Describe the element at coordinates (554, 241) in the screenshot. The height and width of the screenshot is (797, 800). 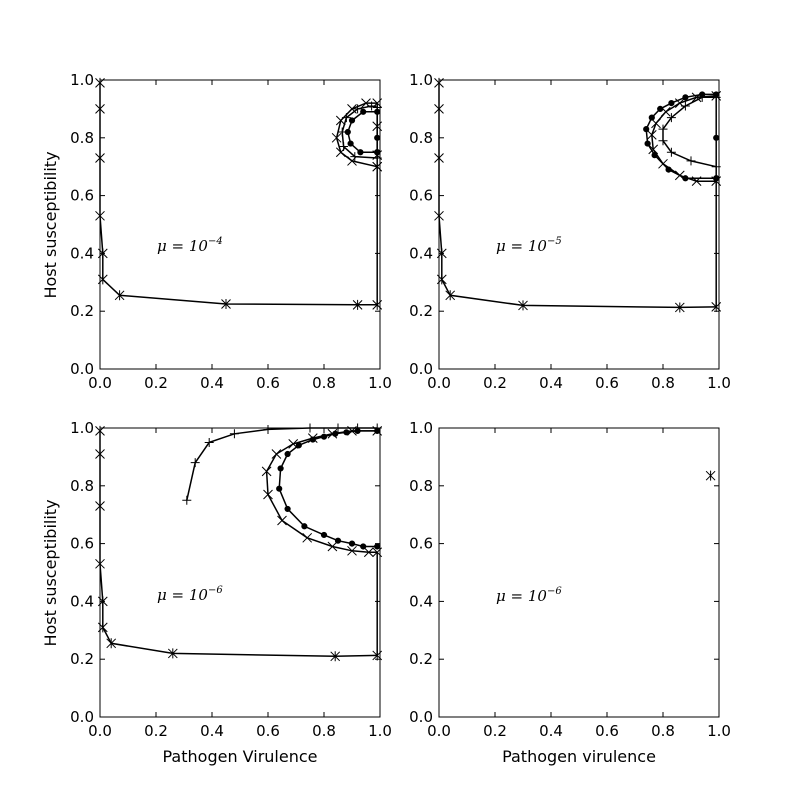
I see `annotation-exponent-top-right: −5` at that location.